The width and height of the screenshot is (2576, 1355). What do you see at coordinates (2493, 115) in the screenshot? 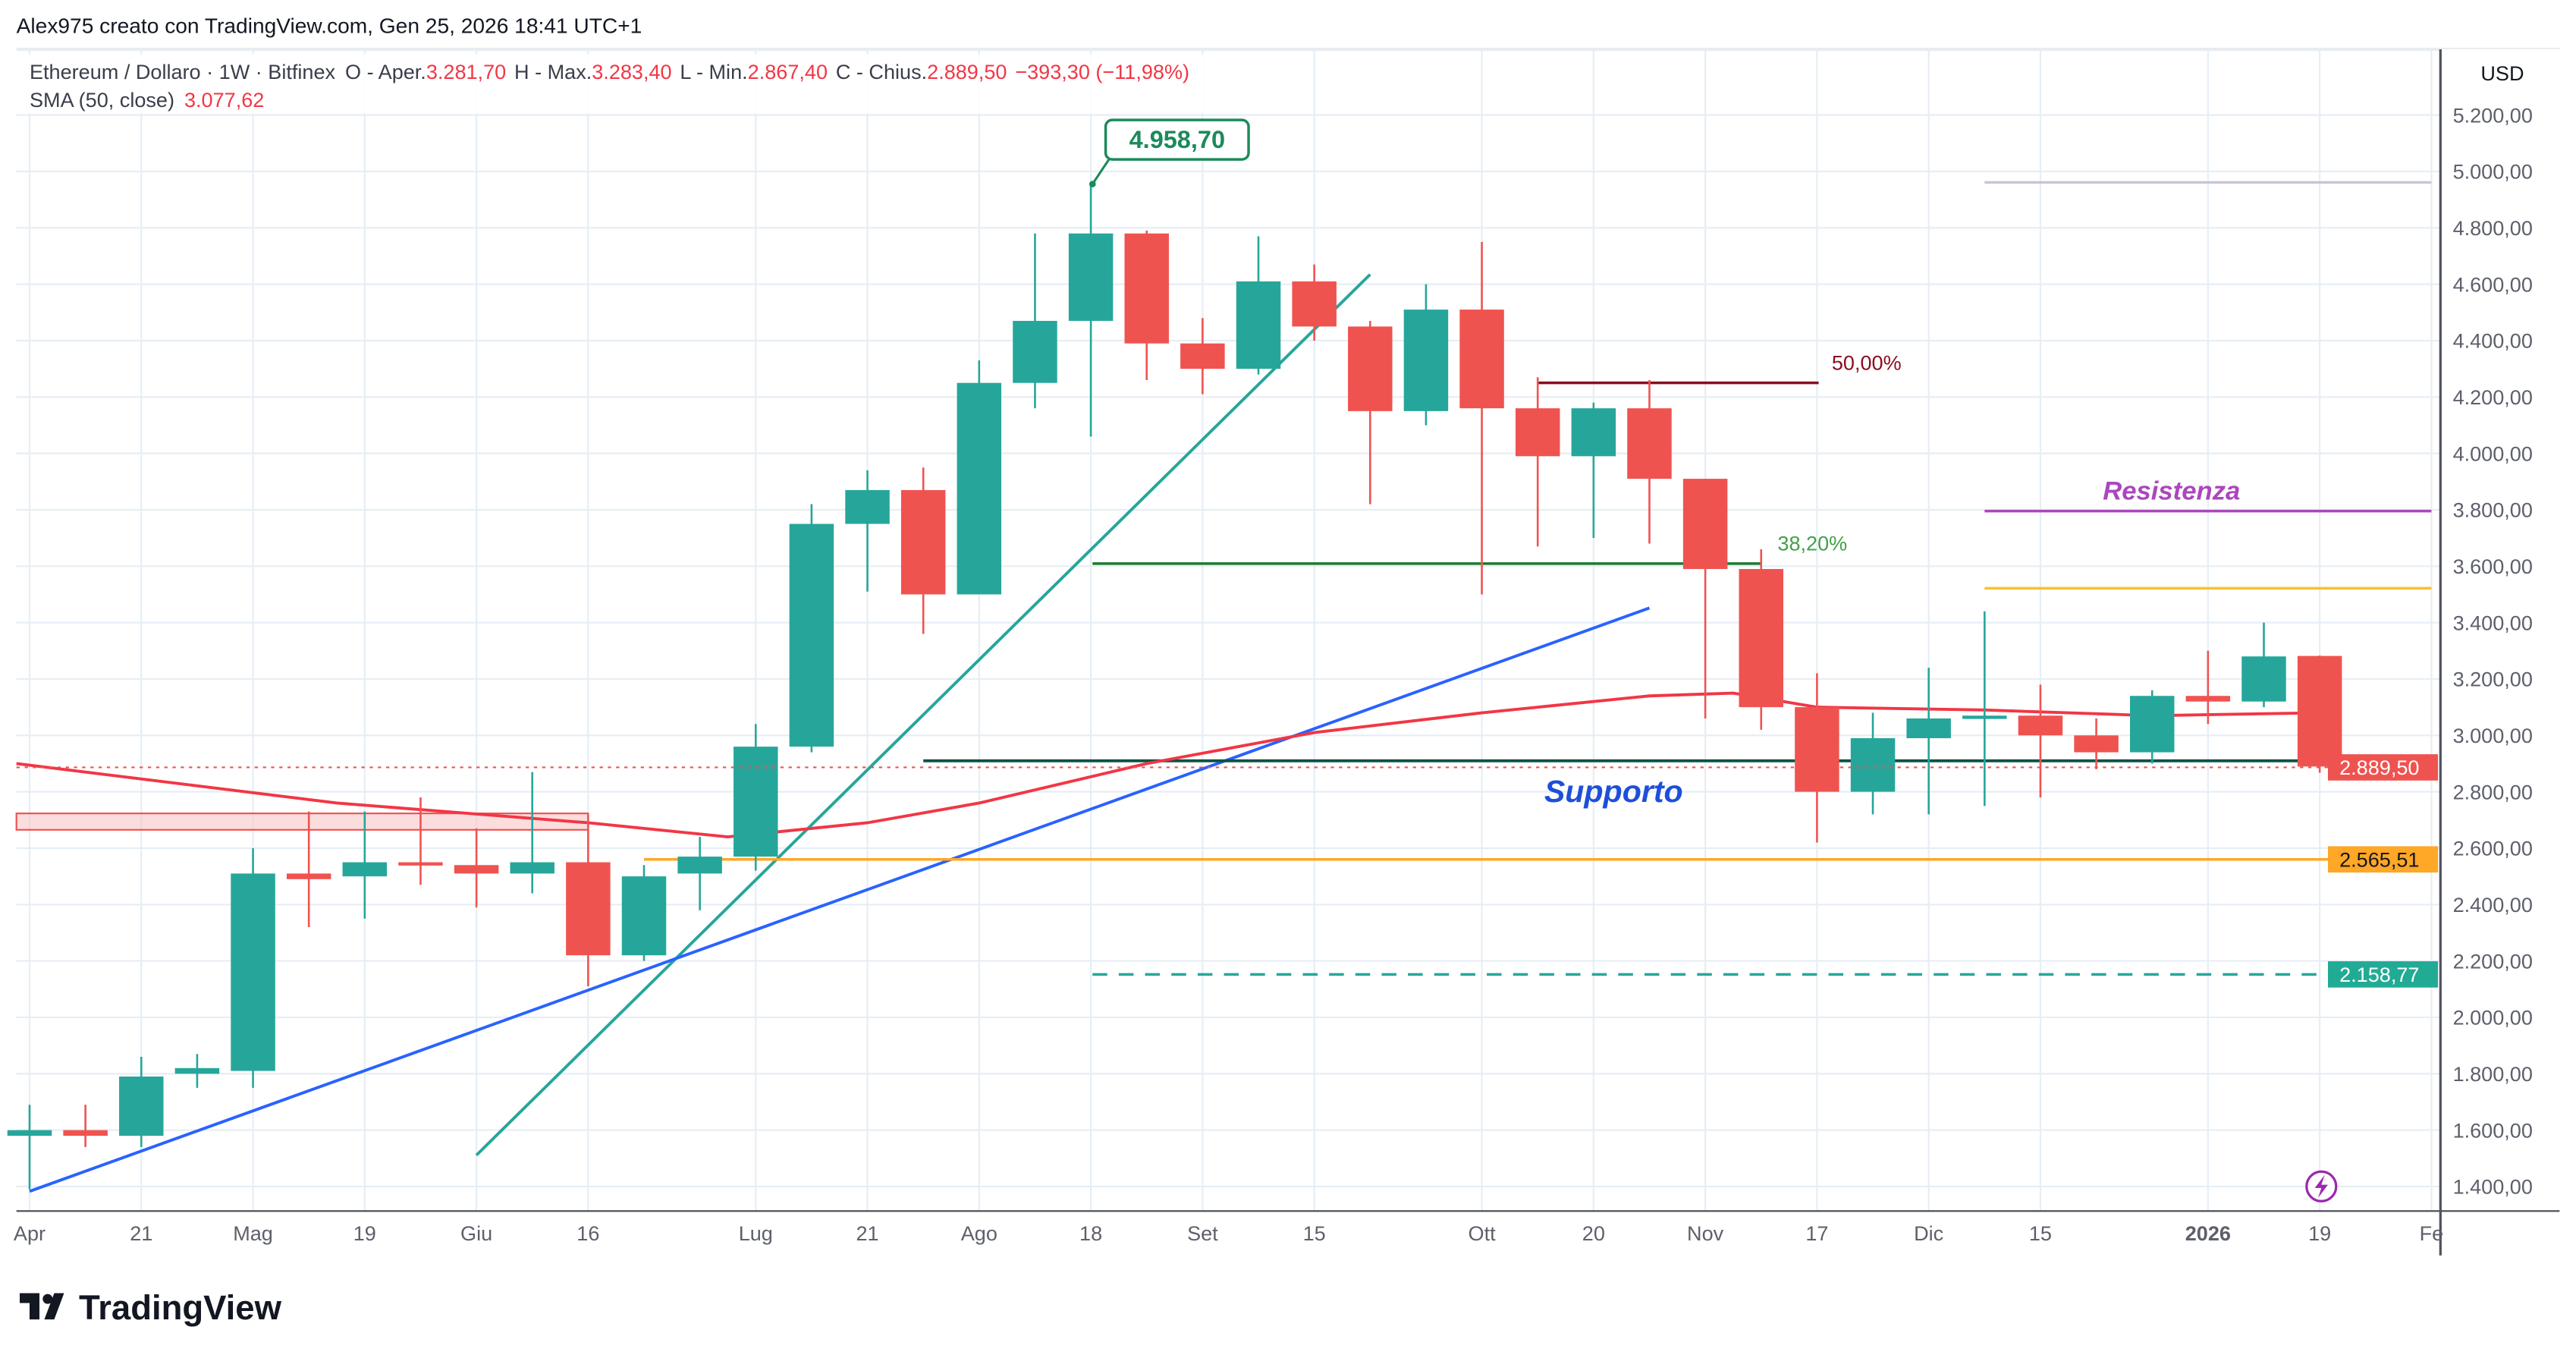
I see `price-tick-label: 5.200,00` at bounding box center [2493, 115].